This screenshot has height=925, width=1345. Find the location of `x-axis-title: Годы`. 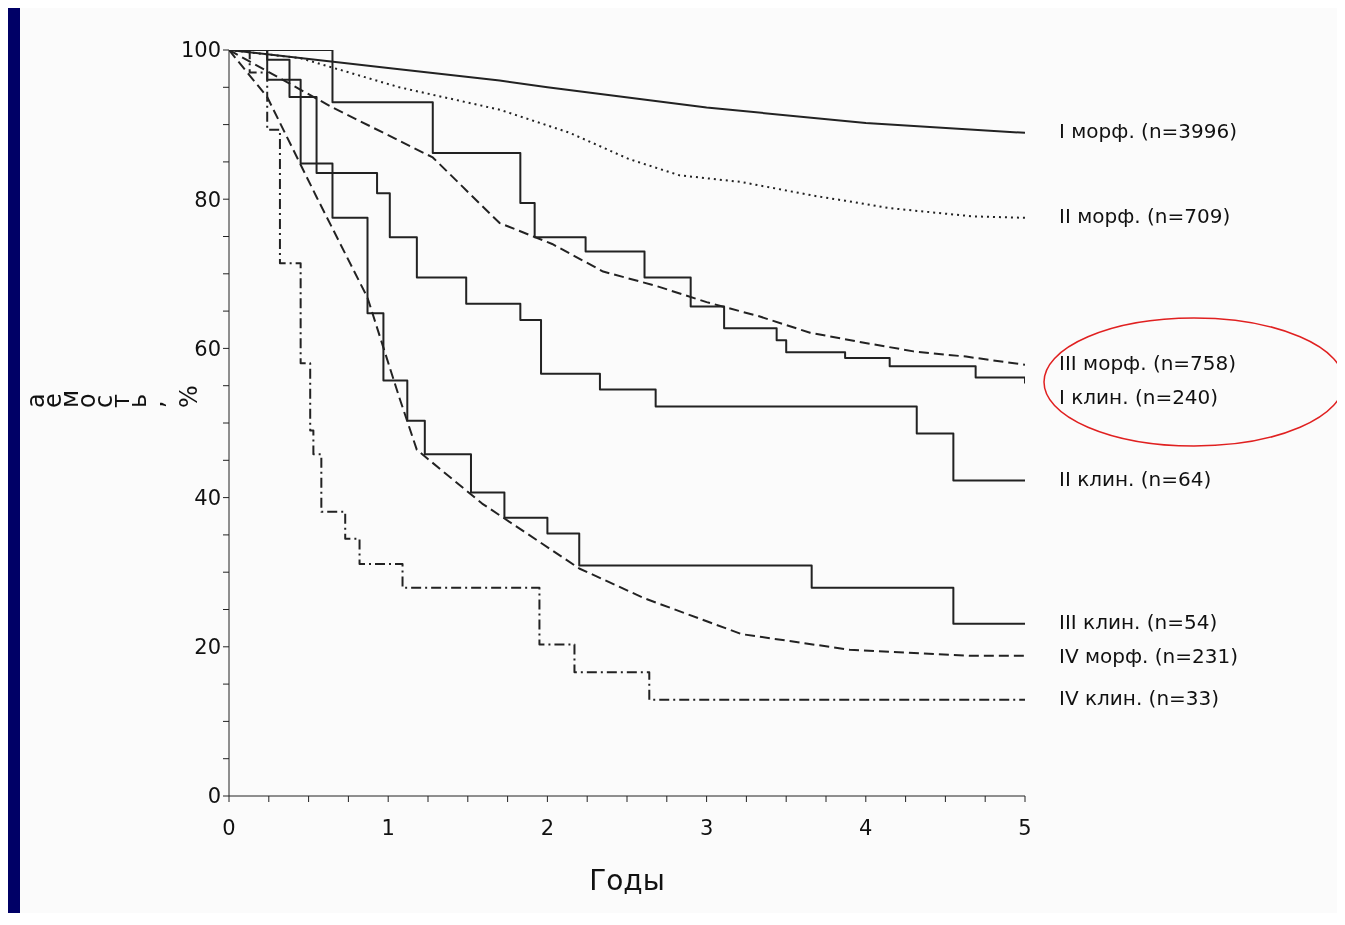

x-axis-title: Годы is located at coordinates (627, 880).